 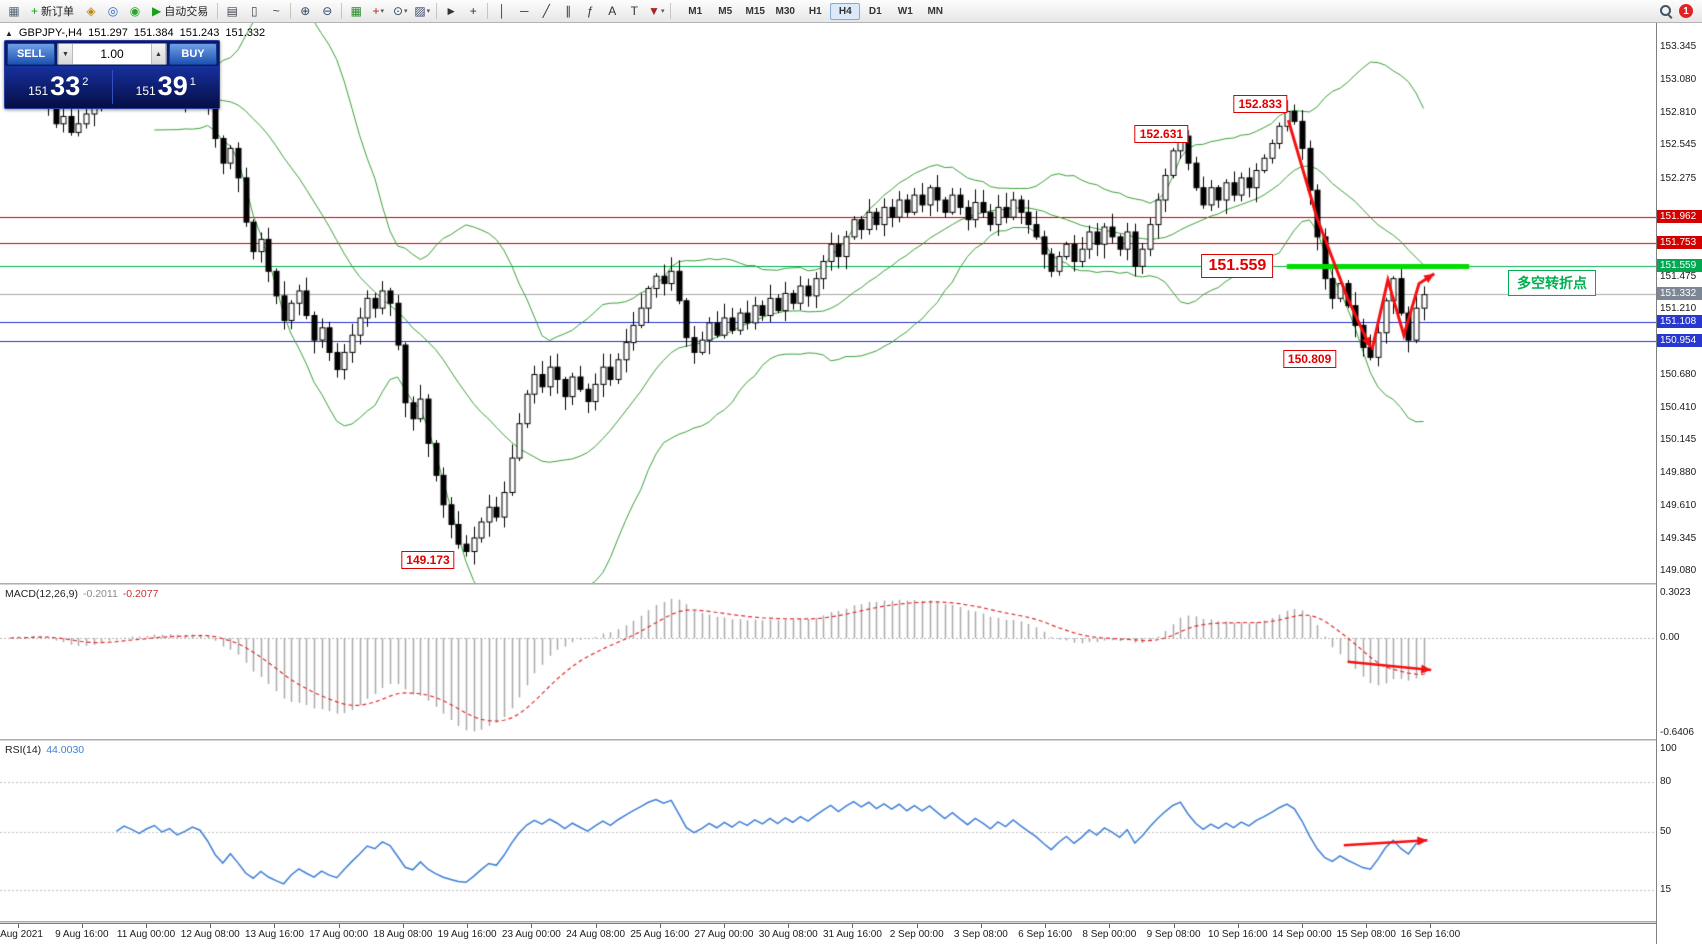 I want to click on timeframe-m1-button: M1, so click(x=695, y=11).